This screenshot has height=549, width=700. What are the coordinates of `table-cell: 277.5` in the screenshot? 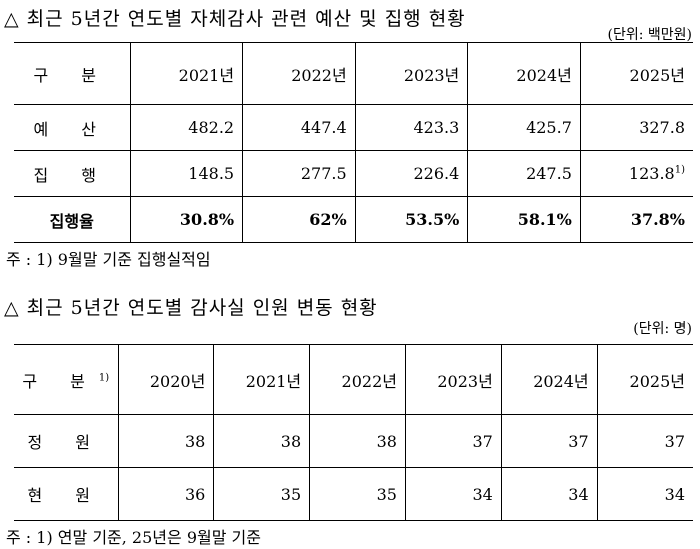 It's located at (299, 173).